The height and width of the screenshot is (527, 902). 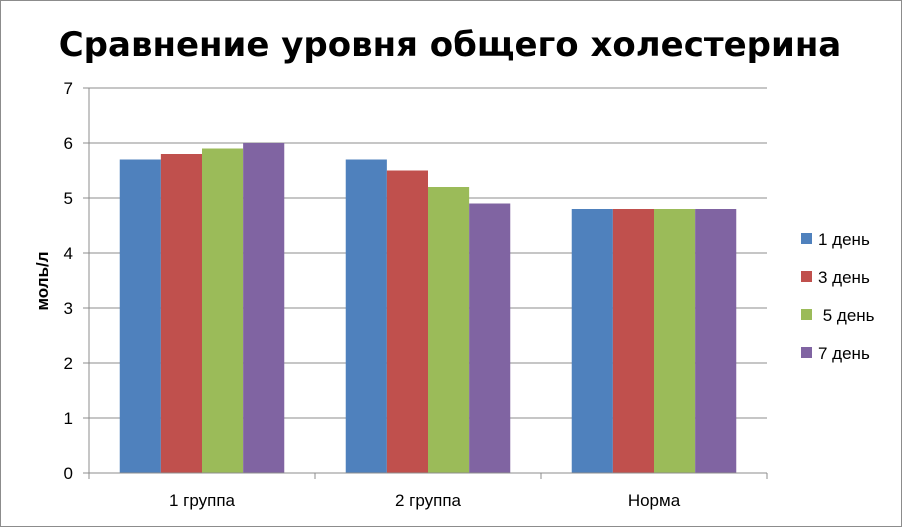 What do you see at coordinates (68, 253) in the screenshot?
I see `y-tick-label: 4` at bounding box center [68, 253].